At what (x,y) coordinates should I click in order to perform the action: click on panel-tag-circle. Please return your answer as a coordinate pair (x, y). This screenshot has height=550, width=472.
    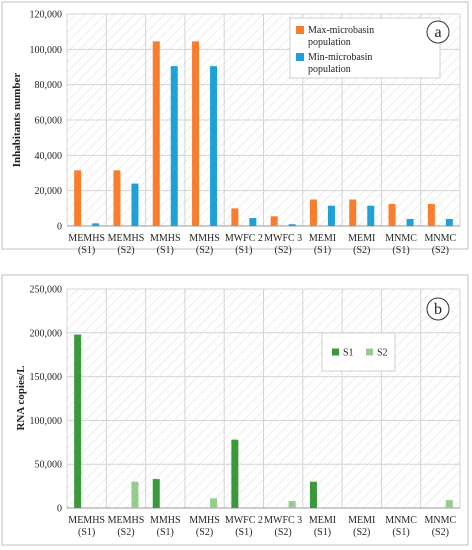
    Looking at the image, I should click on (438, 32).